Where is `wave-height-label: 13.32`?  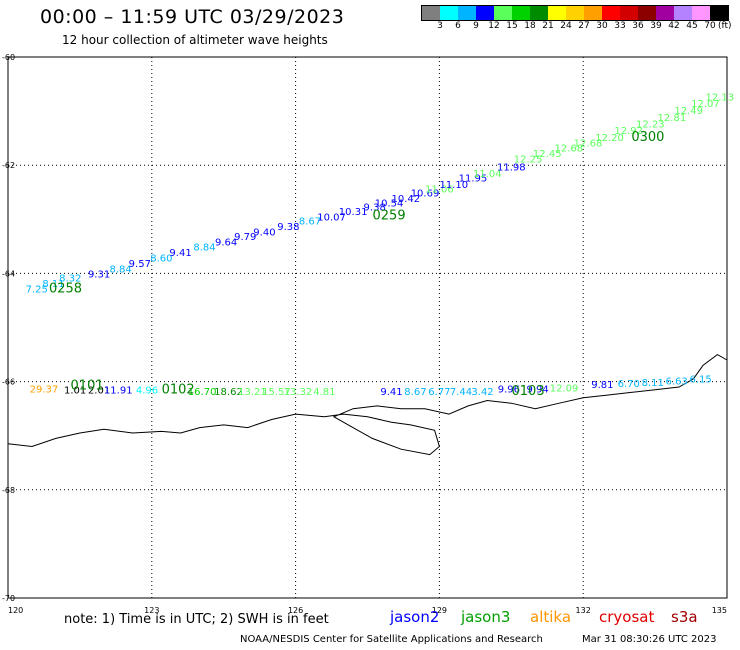
wave-height-label: 13.32 is located at coordinates (298, 392).